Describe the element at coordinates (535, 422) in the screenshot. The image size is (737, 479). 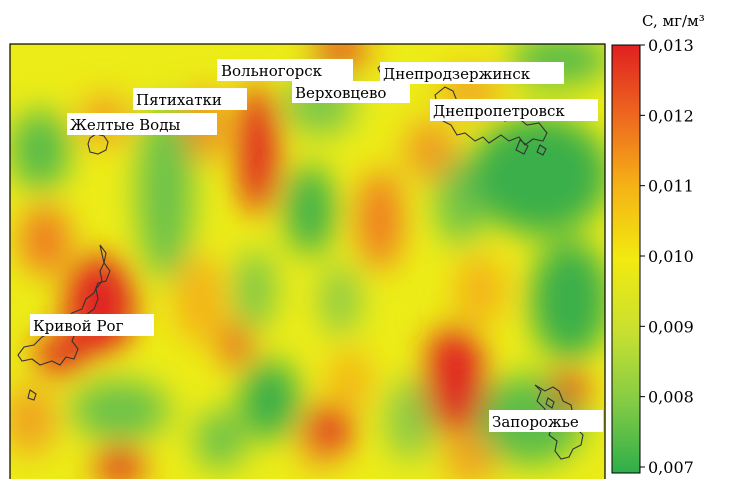
I see `svg-text: Запорожье` at that location.